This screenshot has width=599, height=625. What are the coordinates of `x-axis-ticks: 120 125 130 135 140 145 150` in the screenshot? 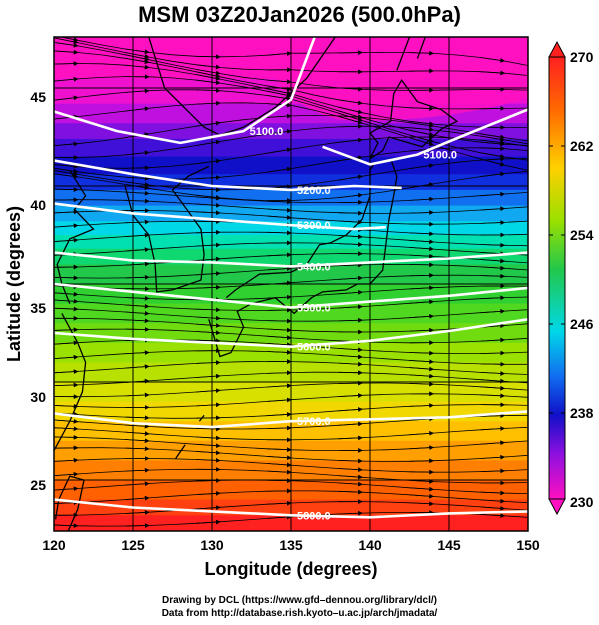 It's located at (291, 545).